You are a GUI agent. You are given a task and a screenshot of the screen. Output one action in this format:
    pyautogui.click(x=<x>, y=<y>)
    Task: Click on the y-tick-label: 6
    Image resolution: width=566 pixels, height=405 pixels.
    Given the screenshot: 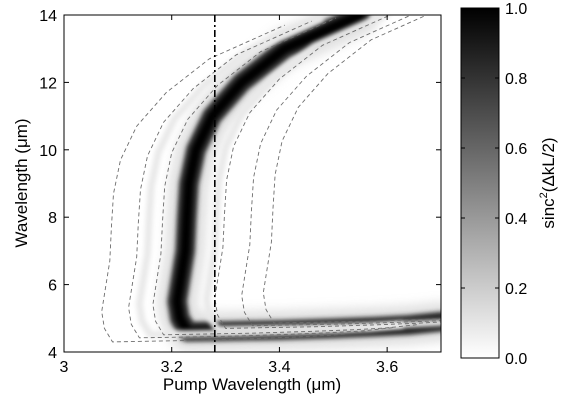 What is the action you would take?
    pyautogui.click(x=52, y=286)
    